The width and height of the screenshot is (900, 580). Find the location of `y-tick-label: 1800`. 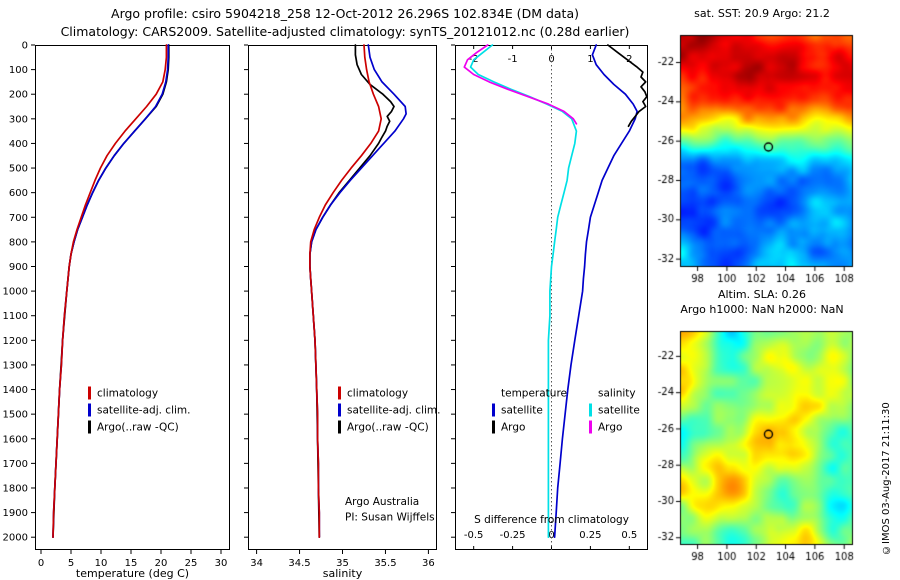

y-tick-label: 1800 is located at coordinates (15, 488).